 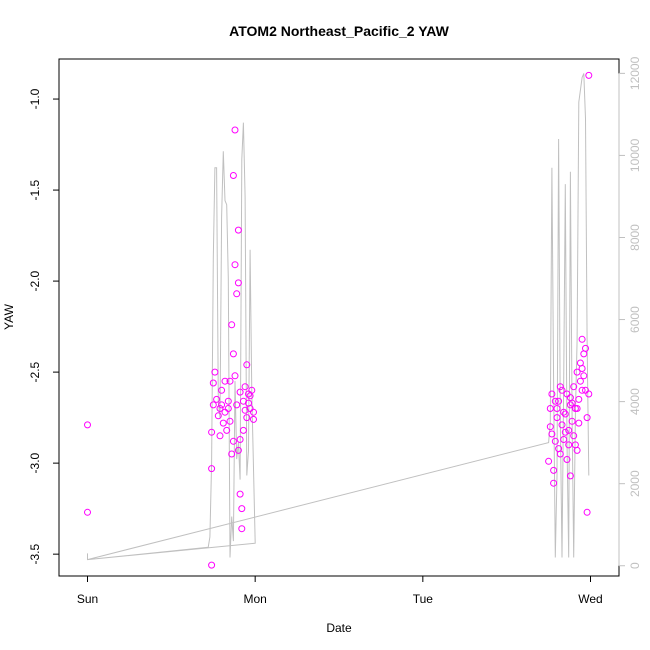 What do you see at coordinates (44, 326) in the screenshot?
I see `y-axis-left: -1.0 -1.5 -2.0 -2.5 -3.0 -3.5` at bounding box center [44, 326].